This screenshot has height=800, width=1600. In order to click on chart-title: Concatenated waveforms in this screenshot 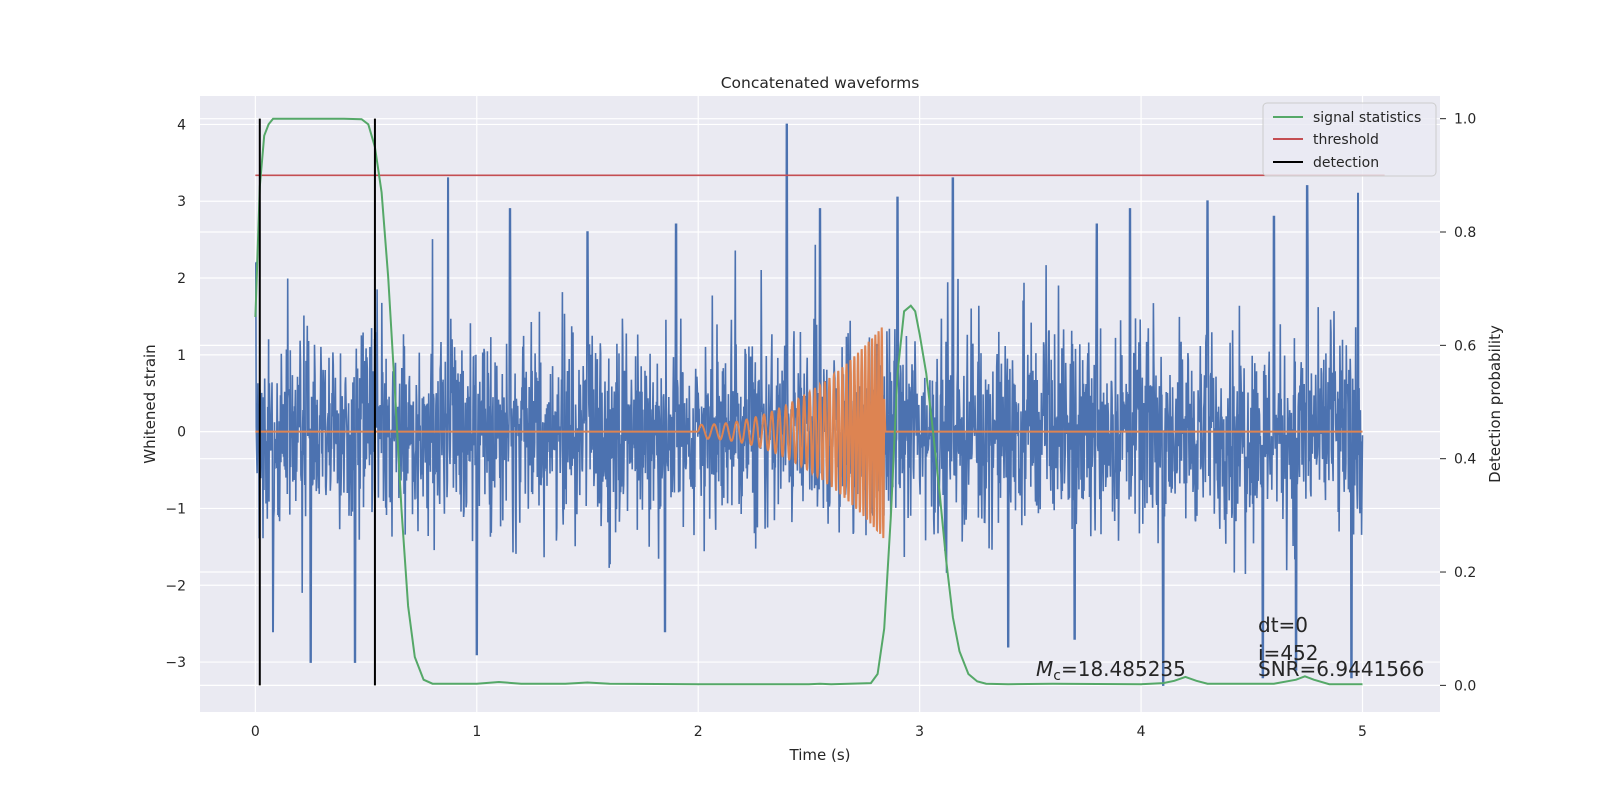, I will do `click(820, 83)`.